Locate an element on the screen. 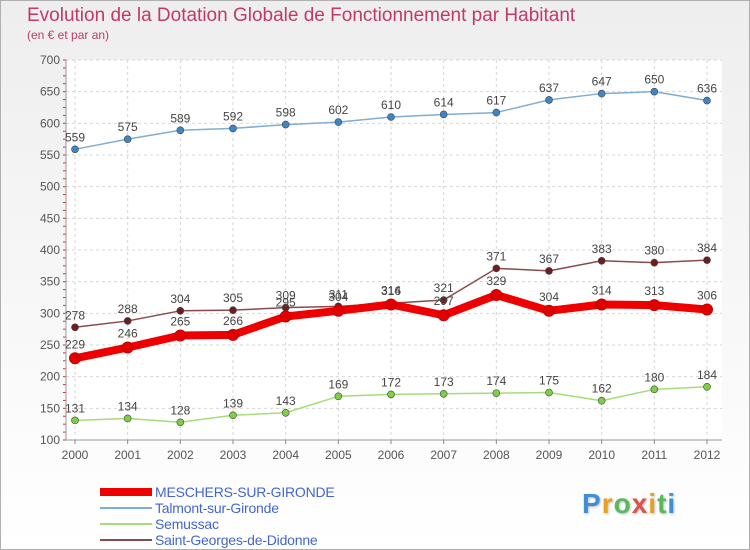  data-label-semussac: 128 is located at coordinates (180, 410).